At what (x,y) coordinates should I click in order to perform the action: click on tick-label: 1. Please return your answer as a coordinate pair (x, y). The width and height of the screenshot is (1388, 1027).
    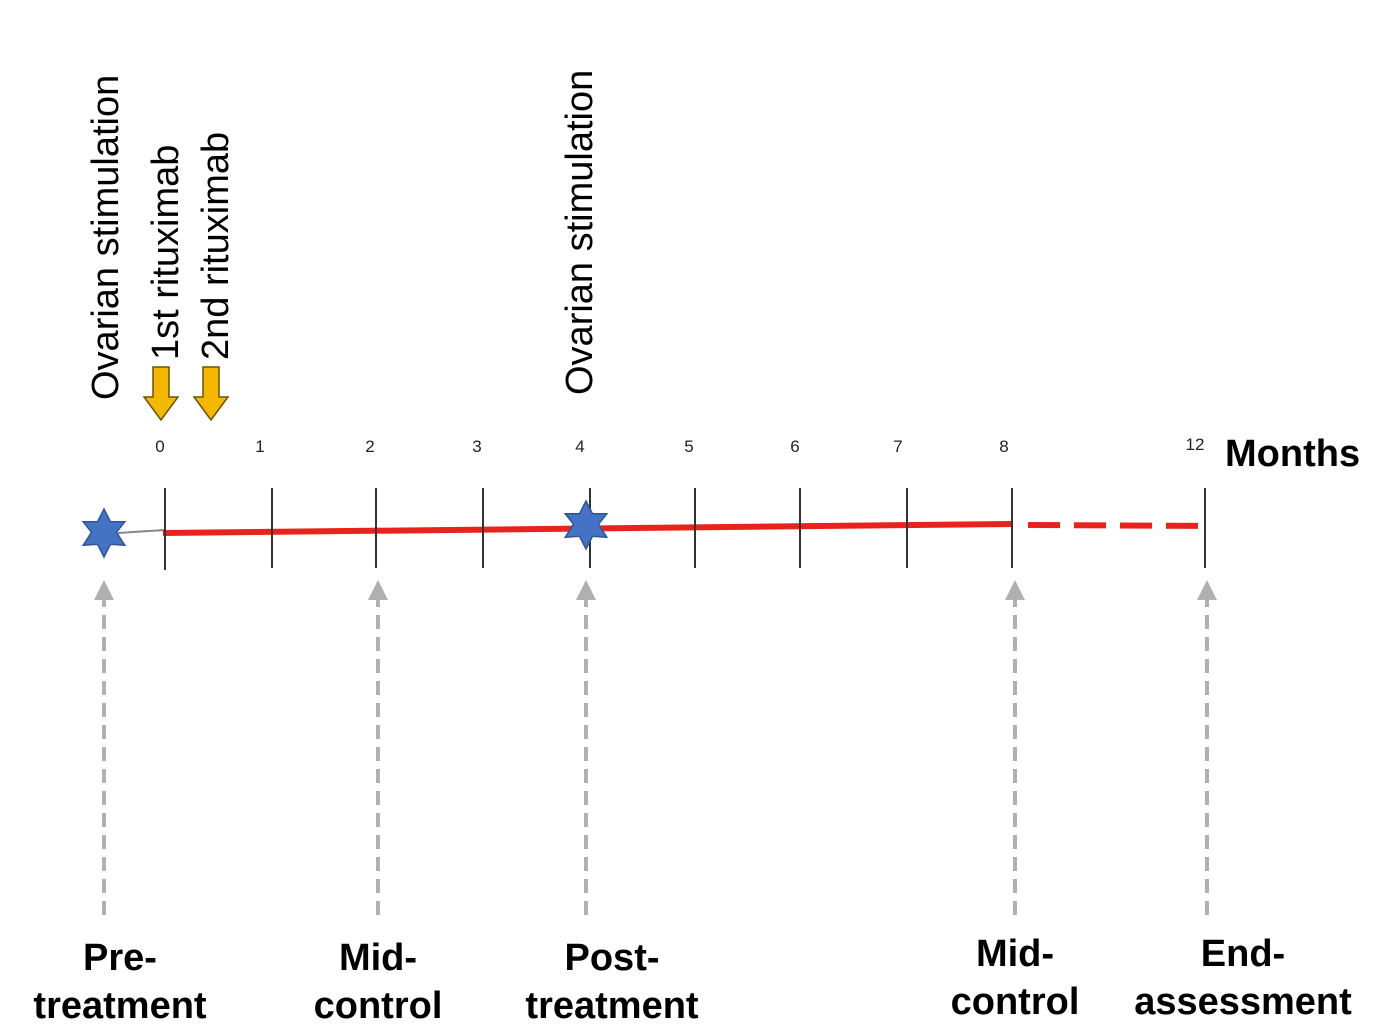
    Looking at the image, I should click on (259, 446).